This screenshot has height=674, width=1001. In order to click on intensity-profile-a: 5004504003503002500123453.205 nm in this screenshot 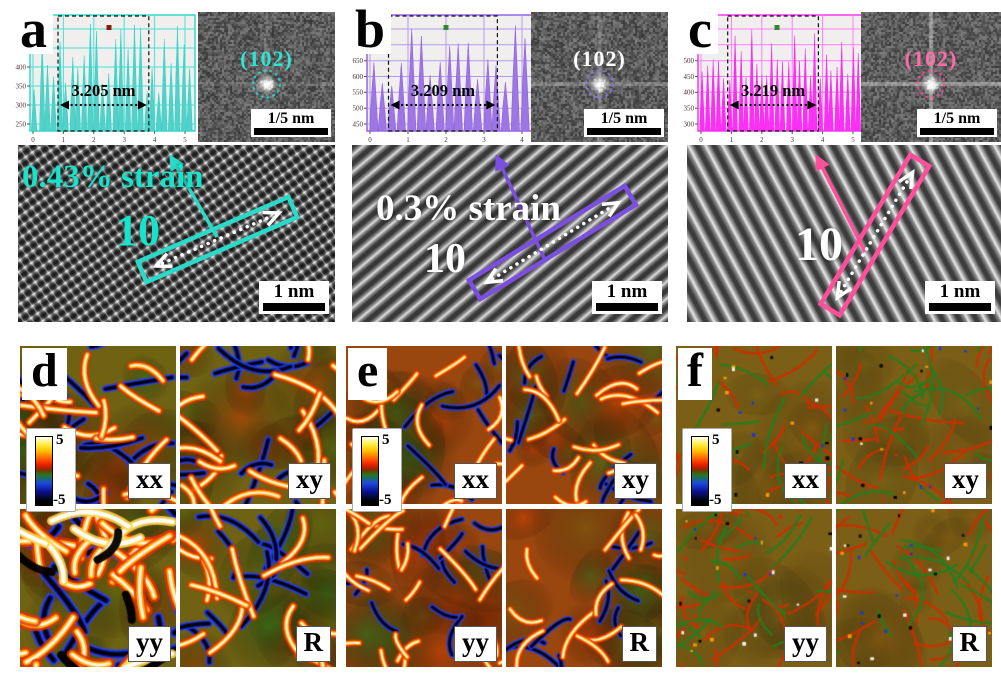, I will do `click(102, 83)`.